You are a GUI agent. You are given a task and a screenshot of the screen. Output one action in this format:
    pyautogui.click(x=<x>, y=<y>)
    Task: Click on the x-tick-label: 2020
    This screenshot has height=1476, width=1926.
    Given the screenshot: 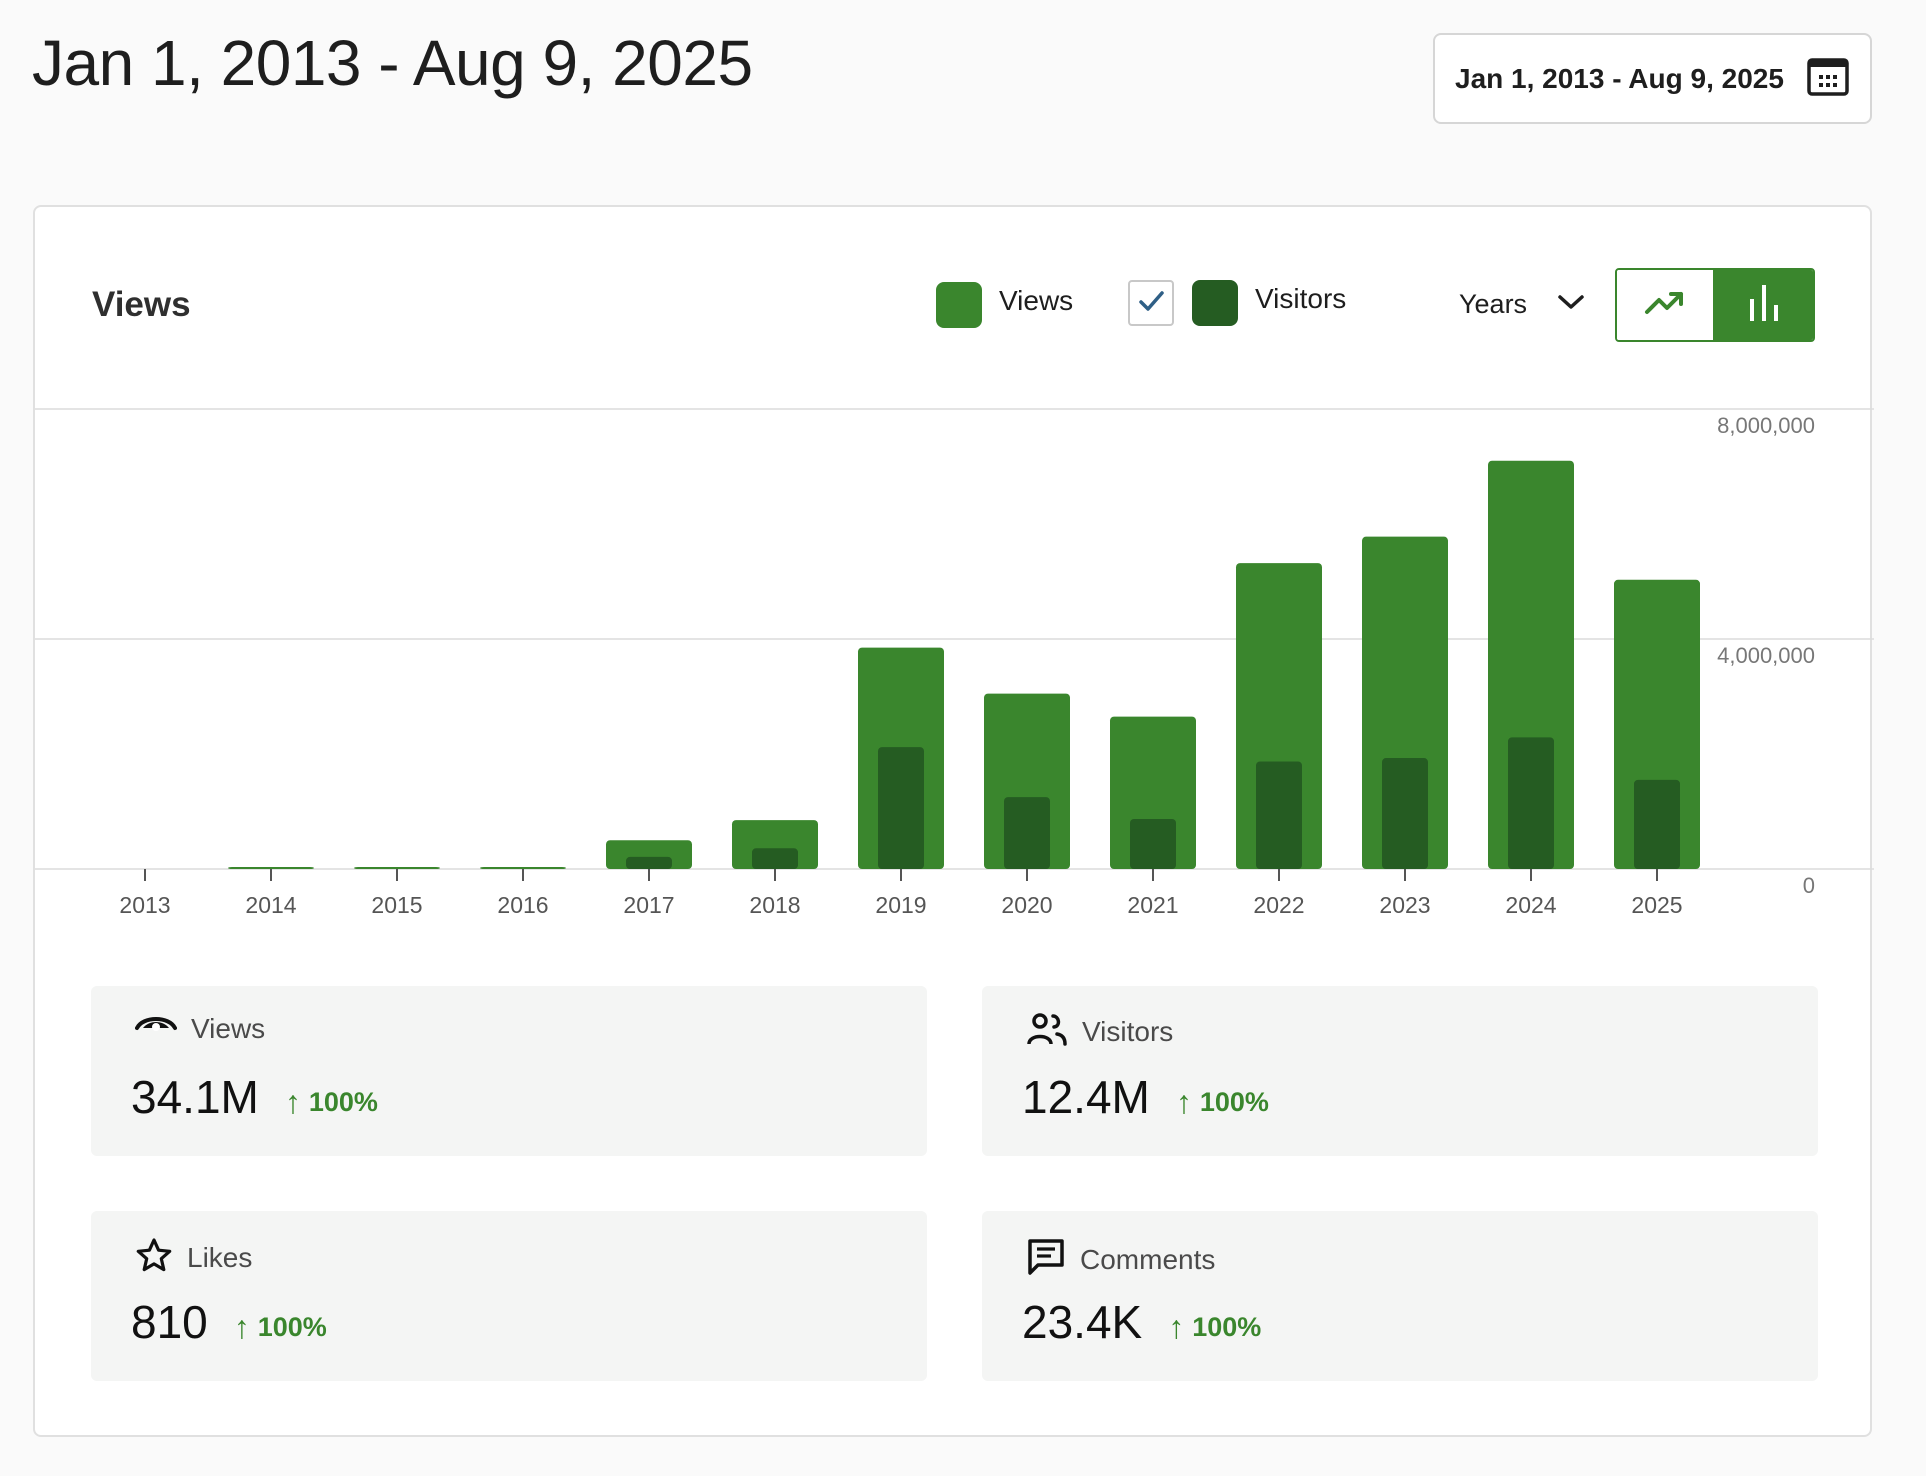 What is the action you would take?
    pyautogui.click(x=1026, y=905)
    